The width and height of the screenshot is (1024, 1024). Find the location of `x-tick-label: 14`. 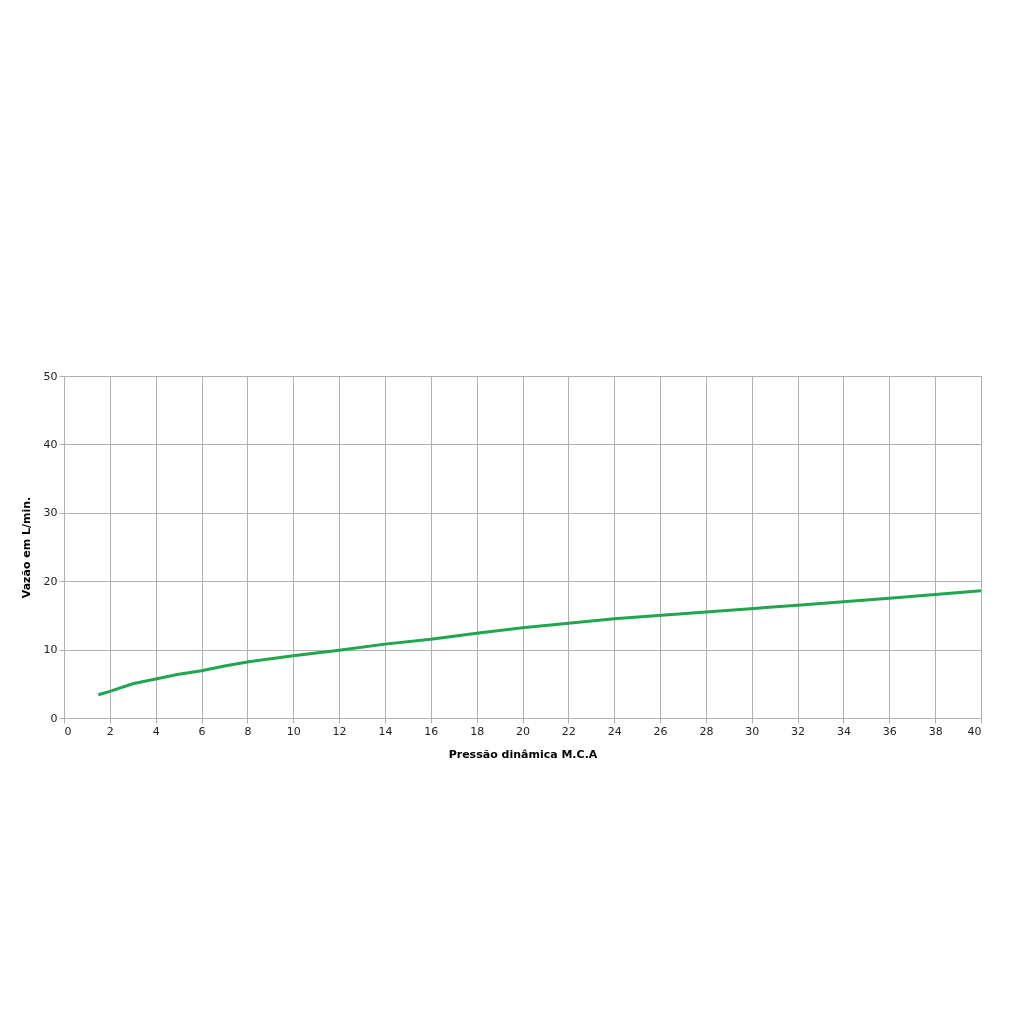

x-tick-label: 14 is located at coordinates (385, 731).